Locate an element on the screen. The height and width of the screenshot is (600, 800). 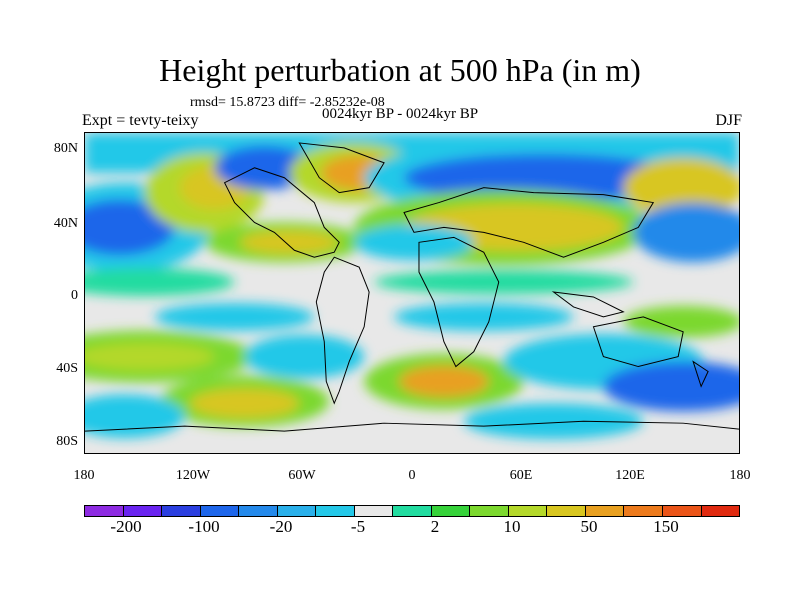
y-tick-label: 40S is located at coordinates (67, 368).